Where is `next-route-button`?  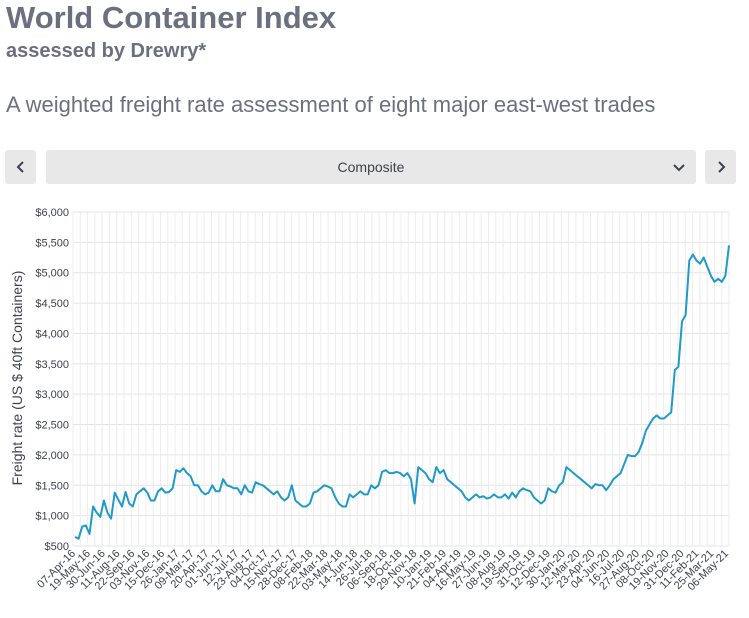 next-route-button is located at coordinates (720, 167).